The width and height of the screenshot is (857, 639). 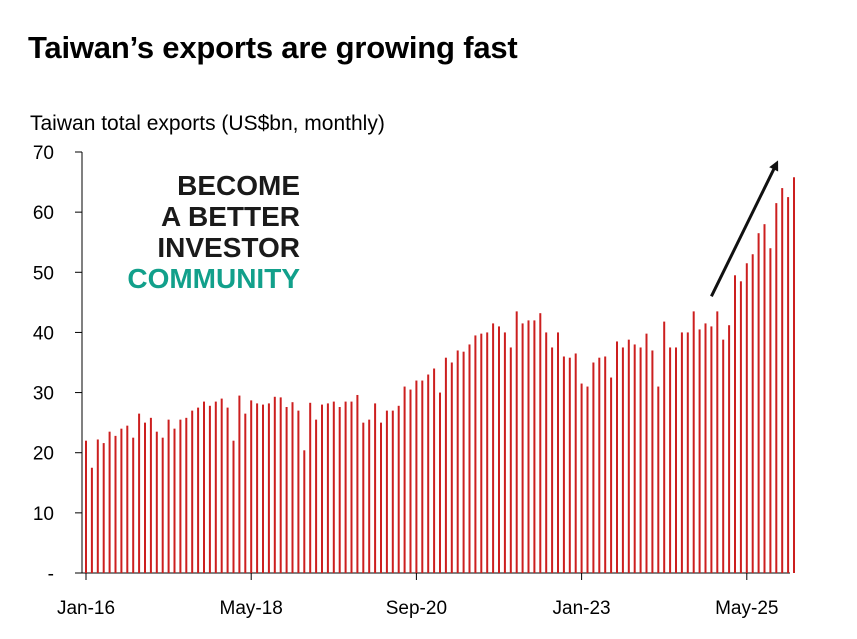 What do you see at coordinates (273, 47) in the screenshot?
I see `chart-title: Taiwan’s exports are growing fast` at bounding box center [273, 47].